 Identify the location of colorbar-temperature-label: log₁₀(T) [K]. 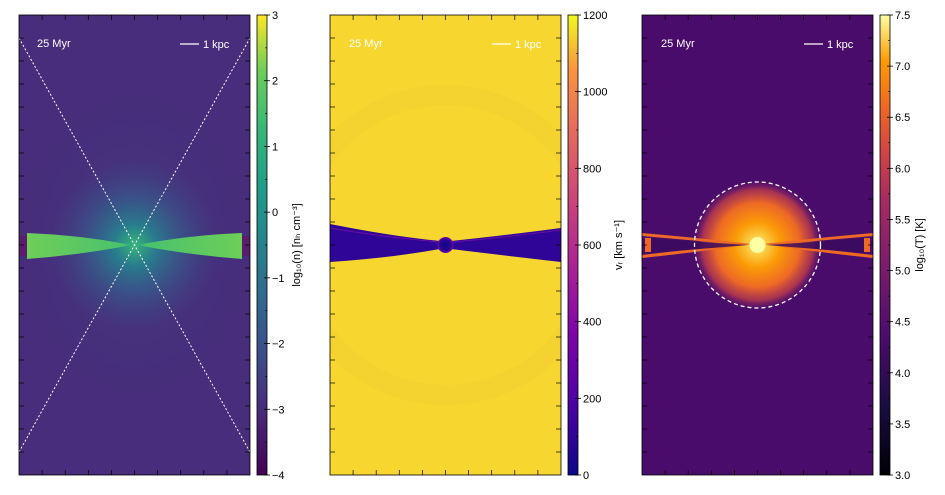
(920, 245).